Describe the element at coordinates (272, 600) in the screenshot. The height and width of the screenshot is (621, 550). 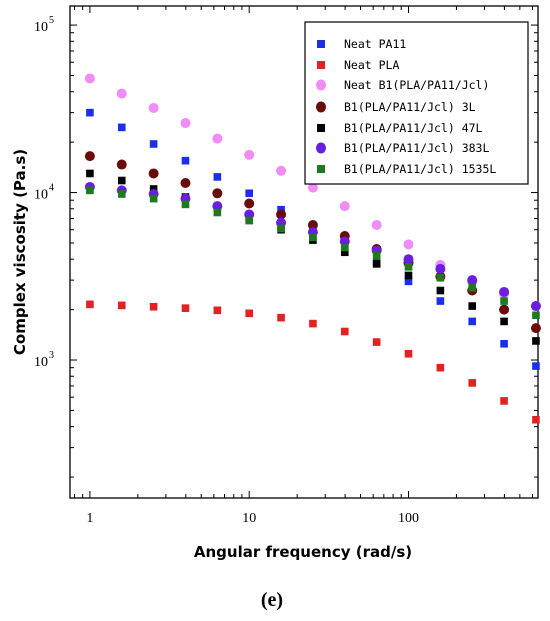
I see `panel-label: (e)` at that location.